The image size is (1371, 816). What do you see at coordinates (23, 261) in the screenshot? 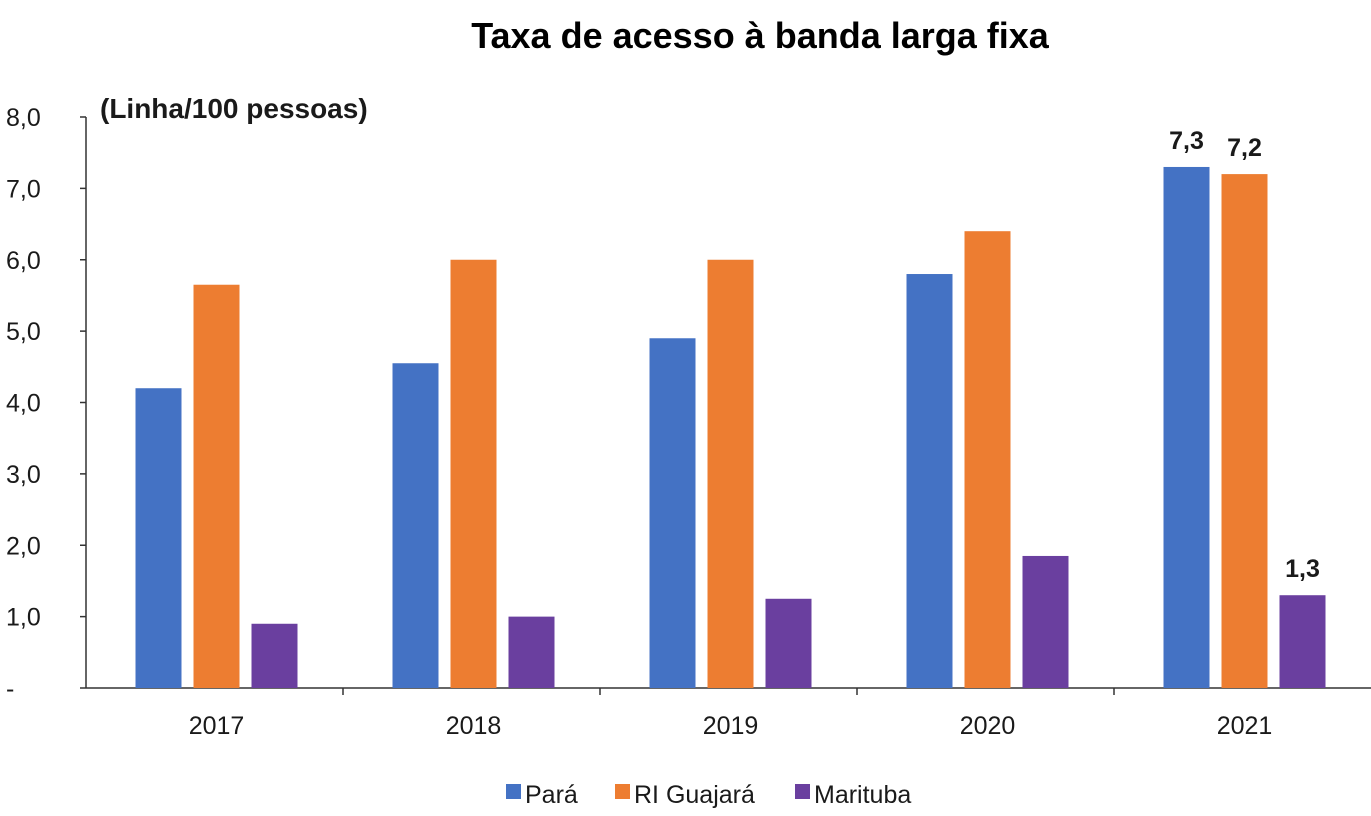
I see `y-tick-label: 6,0` at bounding box center [23, 261].